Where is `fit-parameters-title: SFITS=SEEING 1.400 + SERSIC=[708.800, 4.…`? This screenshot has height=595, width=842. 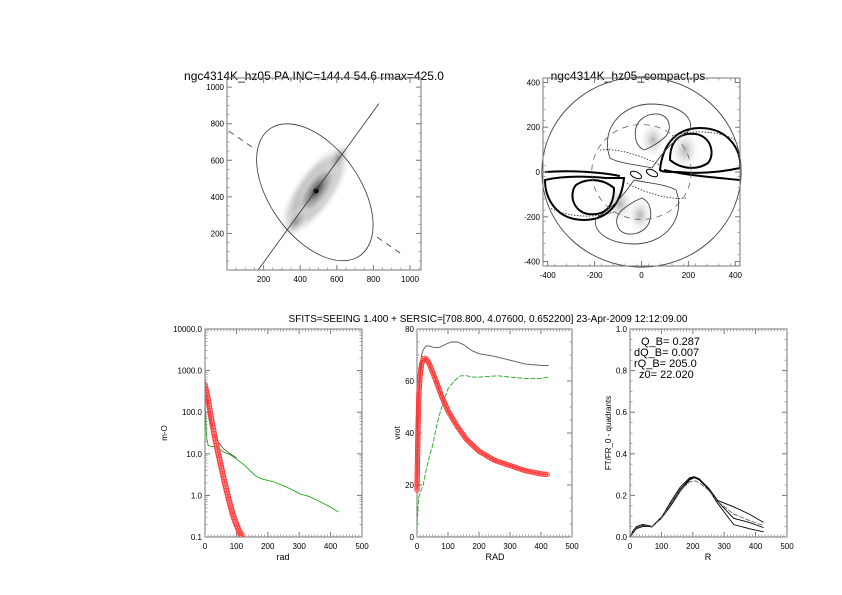 fit-parameters-title: SFITS=SEEING 1.400 + SERSIC=[708.800, 4.… is located at coordinates (488, 319).